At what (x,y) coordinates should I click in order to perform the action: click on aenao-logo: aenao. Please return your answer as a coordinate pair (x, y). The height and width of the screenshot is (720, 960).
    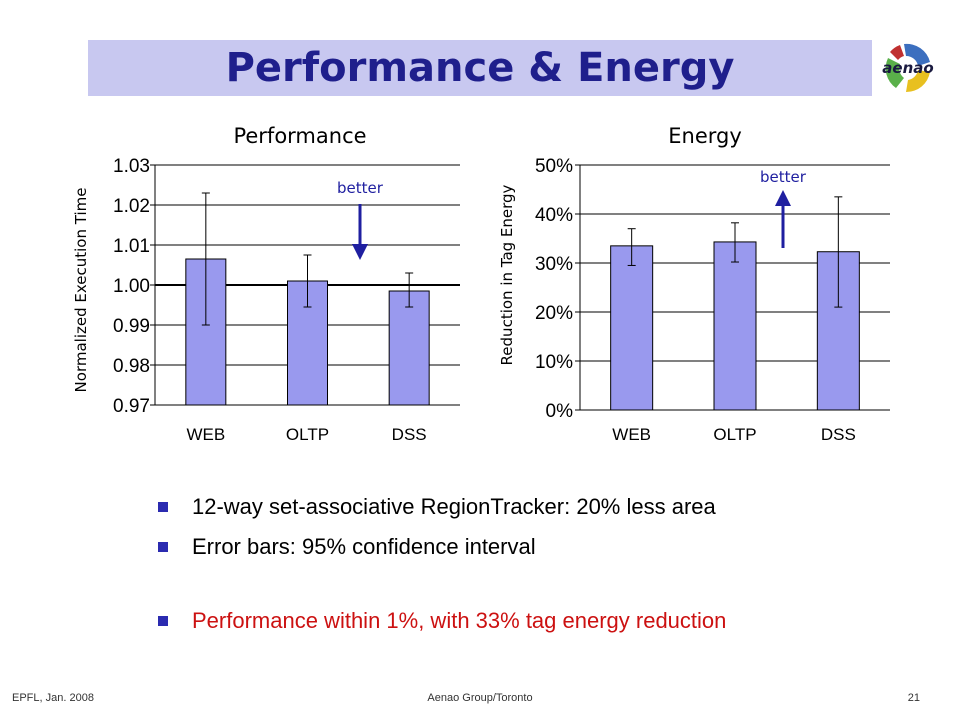
    Looking at the image, I should click on (908, 68).